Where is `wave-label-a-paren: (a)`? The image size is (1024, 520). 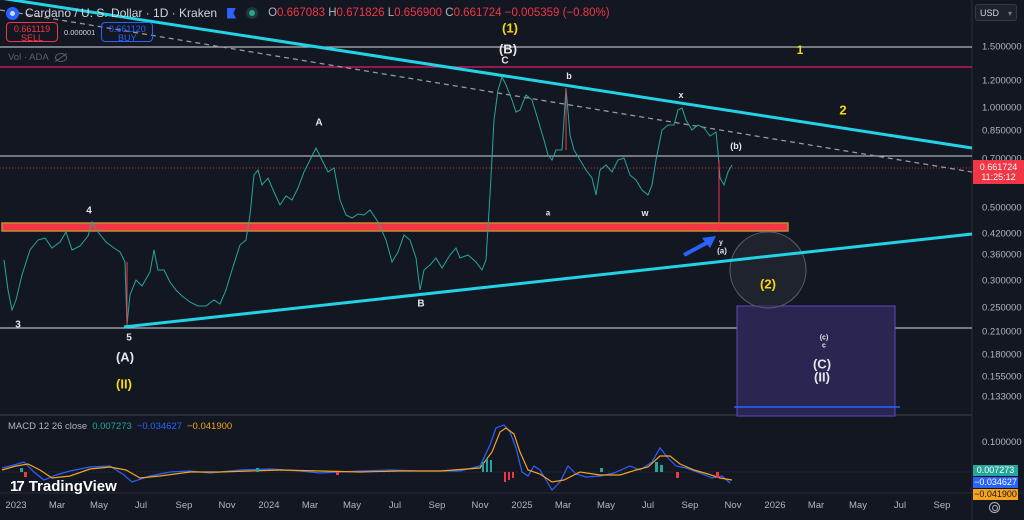 wave-label-a-paren: (a) is located at coordinates (722, 251).